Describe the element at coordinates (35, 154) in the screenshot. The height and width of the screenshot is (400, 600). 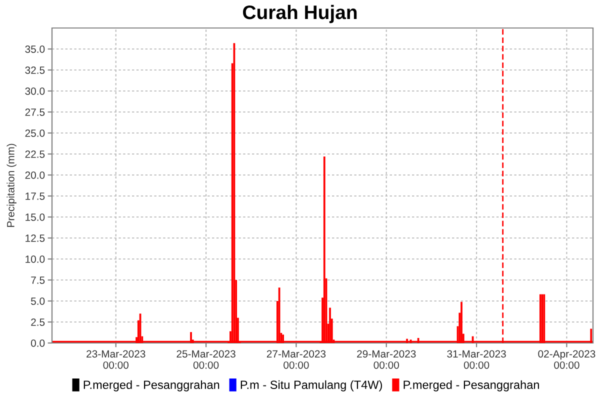
I see `y-tick-label: 22.5` at that location.